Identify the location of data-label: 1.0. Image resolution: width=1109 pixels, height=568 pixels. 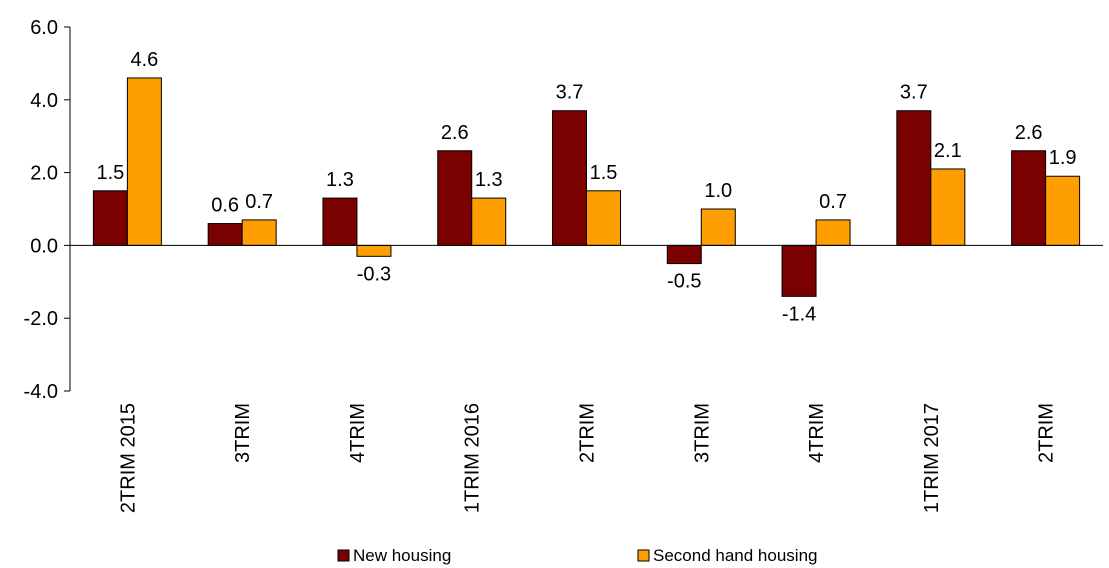
(718, 191).